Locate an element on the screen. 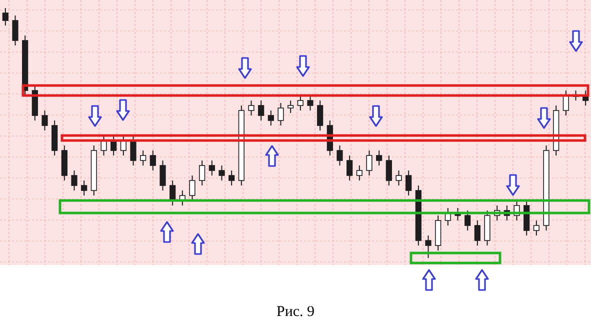  text: Рис. 9 is located at coordinates (295, 312).